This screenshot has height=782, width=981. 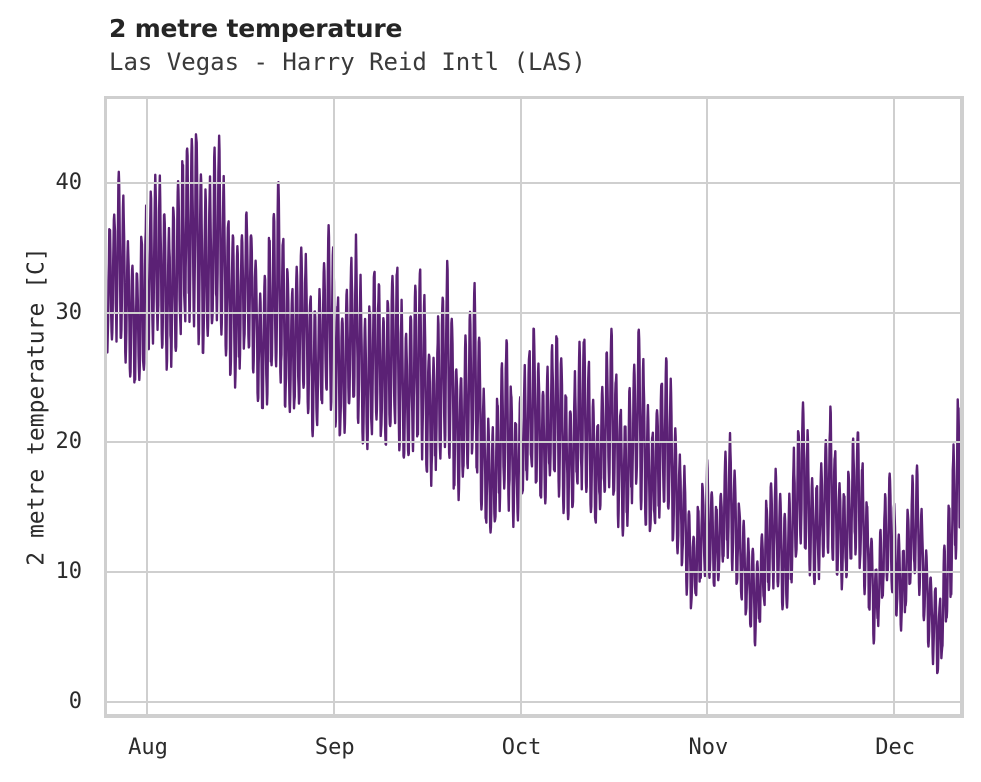 What do you see at coordinates (347, 62) in the screenshot?
I see `chart-subtitle: Las Vegas - Harry Reid Intl (LAS)` at bounding box center [347, 62].